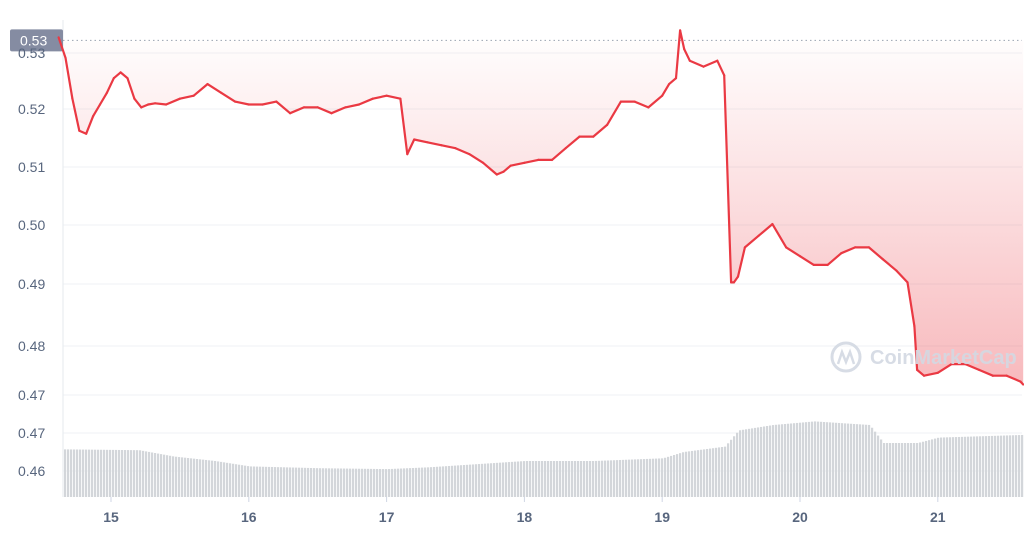  What do you see at coordinates (31, 284) in the screenshot?
I see `y-tick-label: 0.49` at bounding box center [31, 284].